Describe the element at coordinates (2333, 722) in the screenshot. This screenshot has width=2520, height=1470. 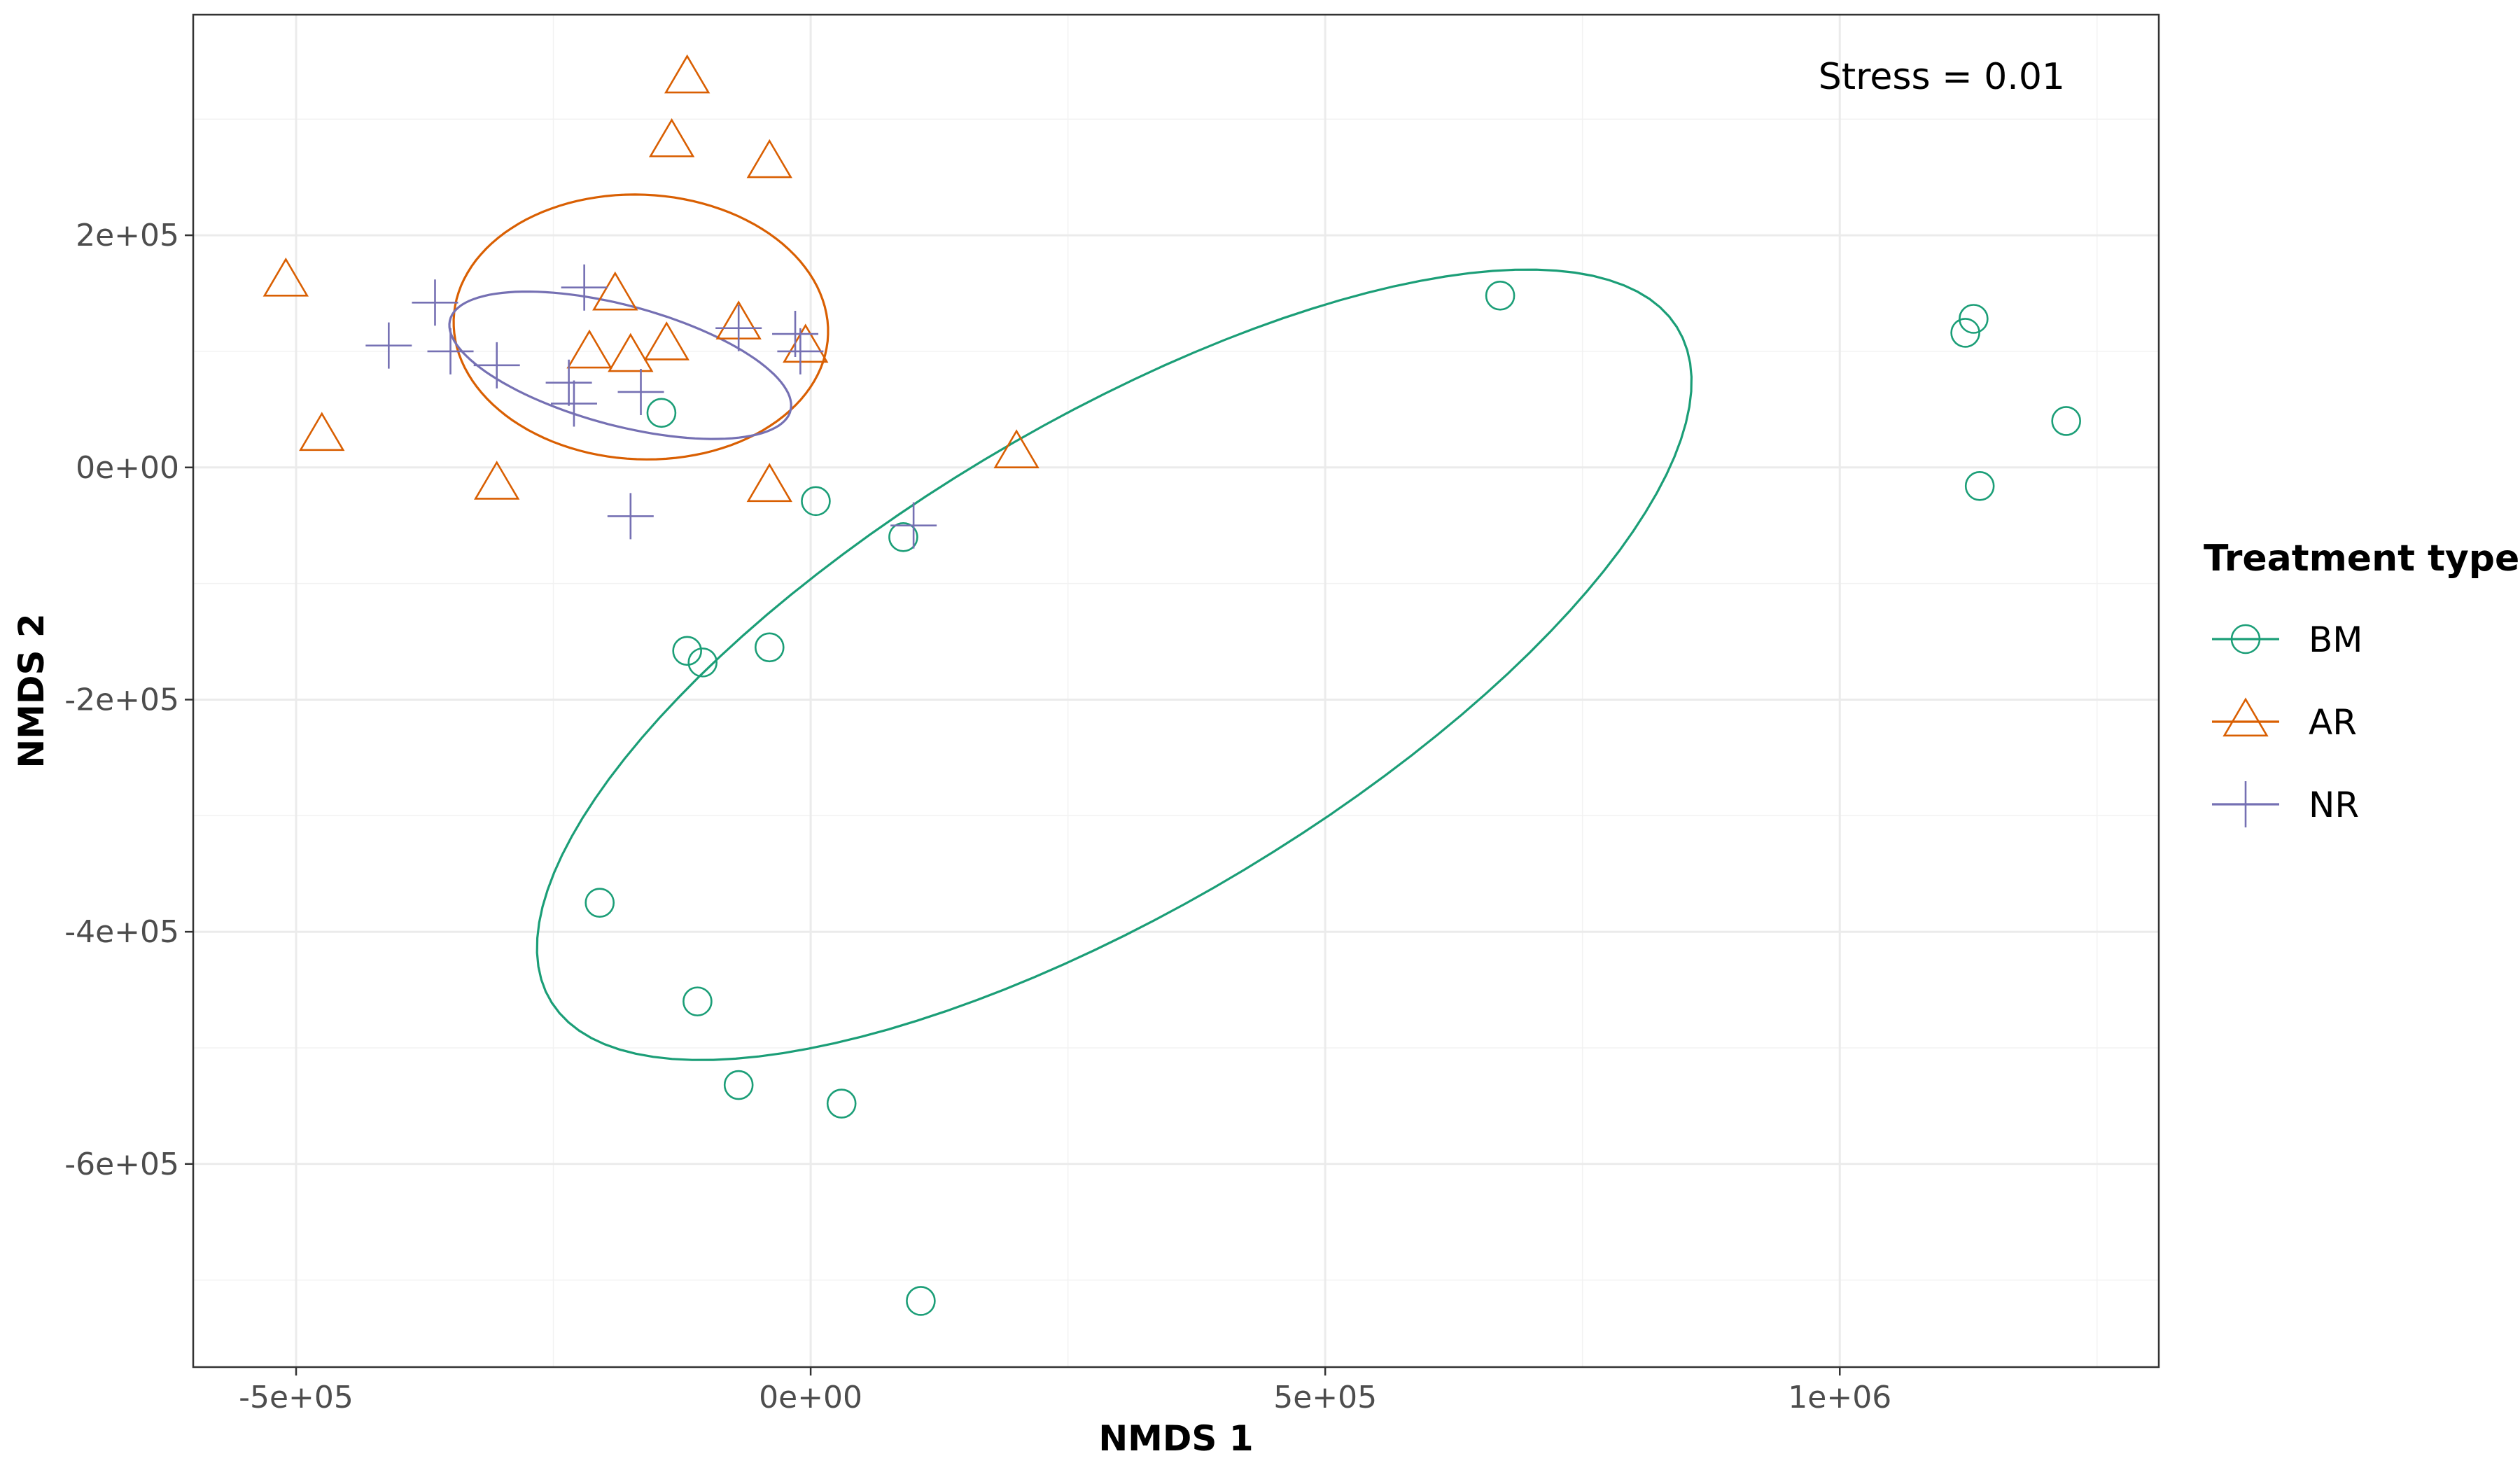
I see `legend-label: AR` at that location.